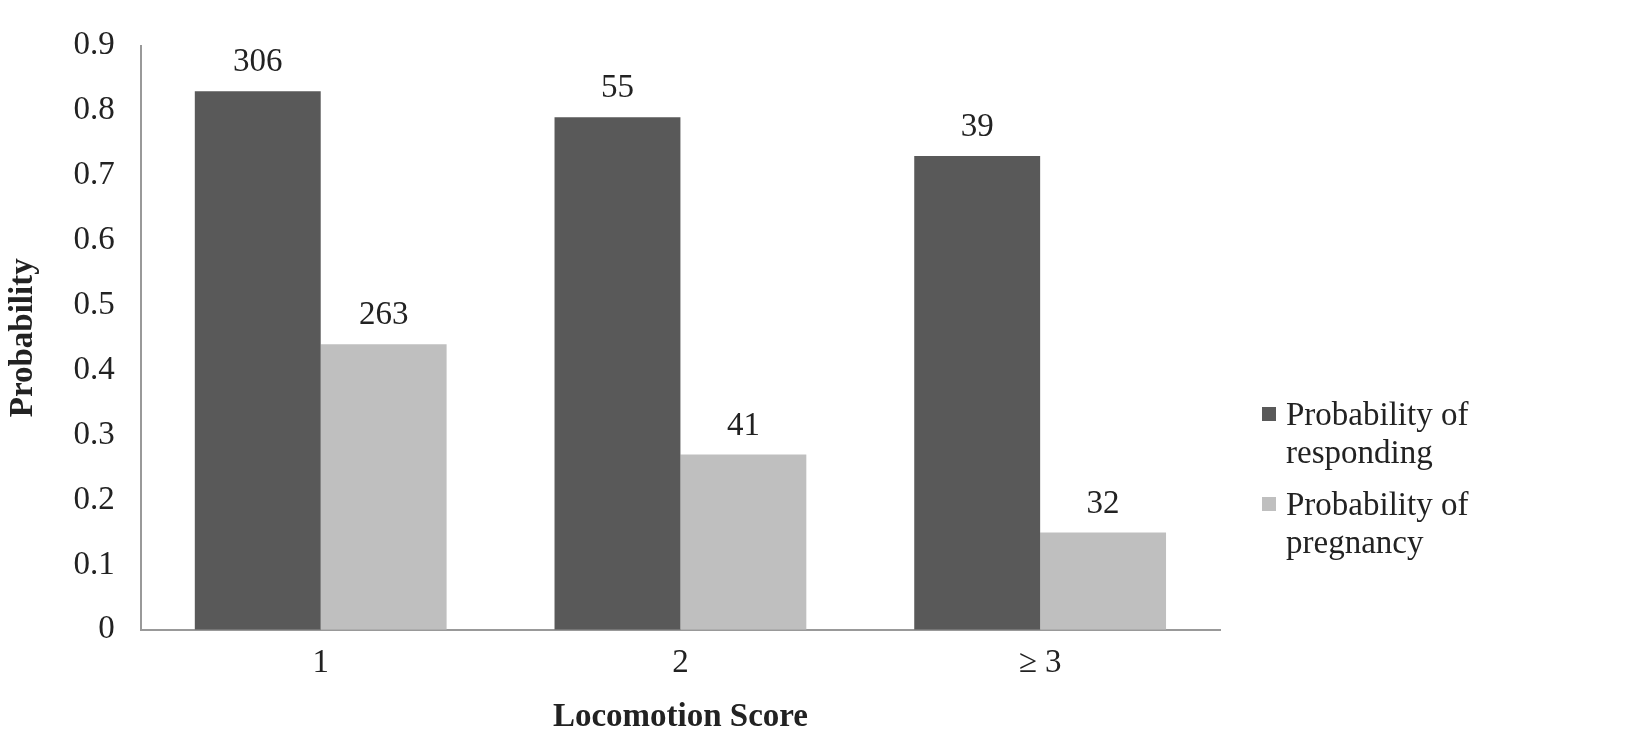 The image size is (1633, 737). Describe the element at coordinates (94, 432) in the screenshot. I see `y-tick-label: 0.3` at that location.